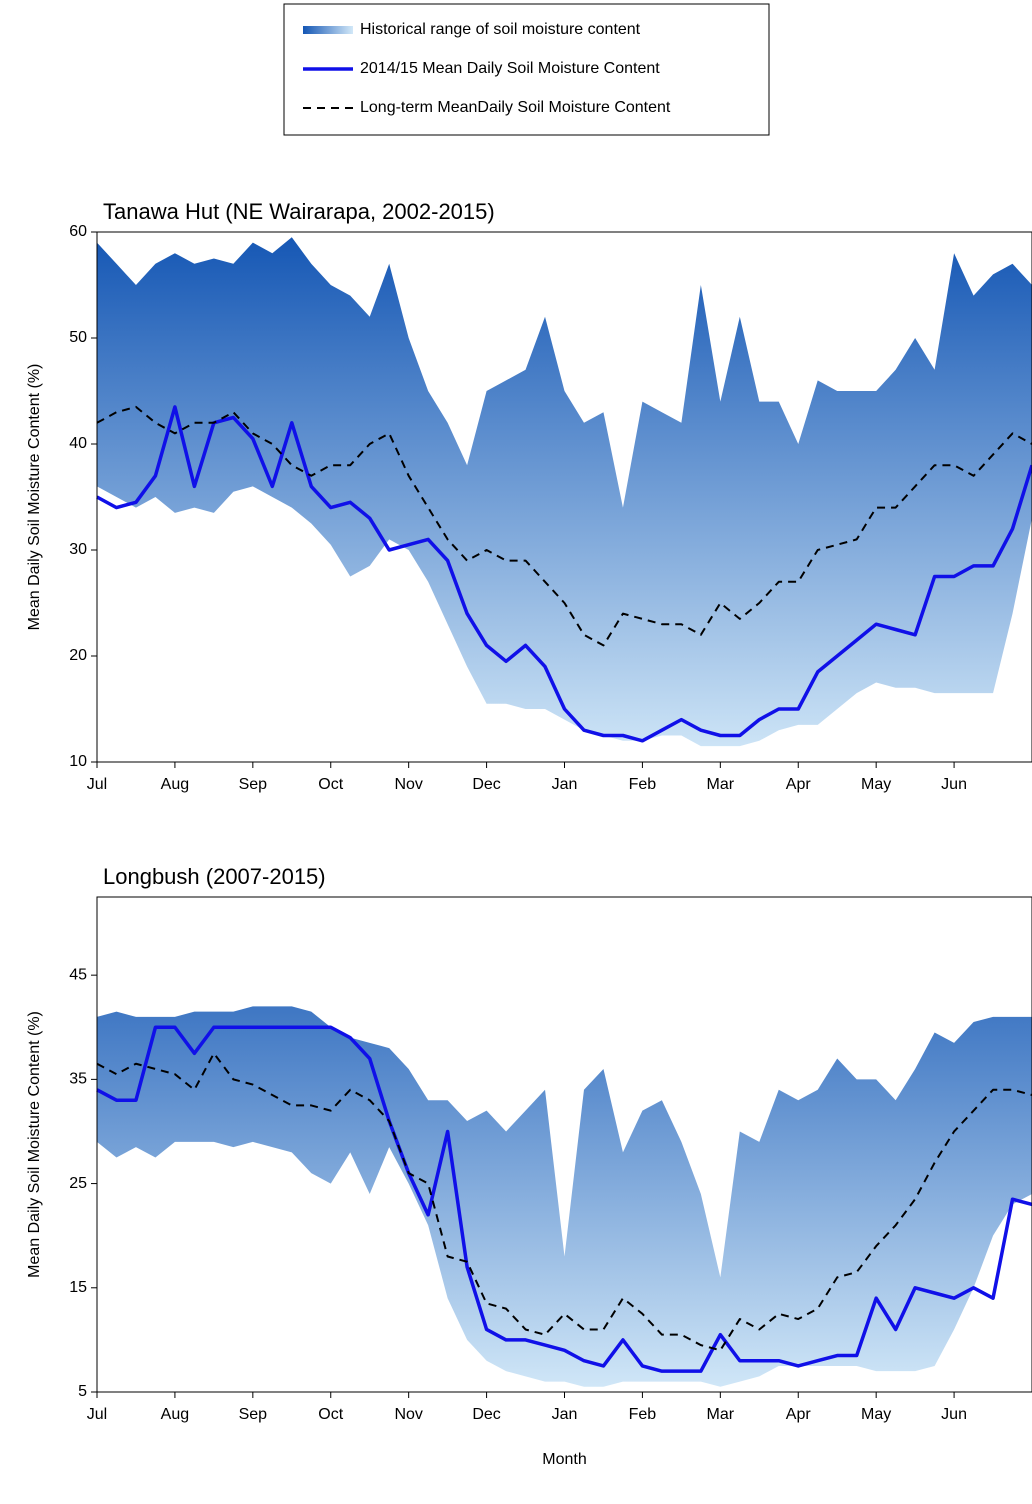 This screenshot has width=1032, height=1504. What do you see at coordinates (82, 1391) in the screenshot?
I see `y-tick-label: 5` at bounding box center [82, 1391].